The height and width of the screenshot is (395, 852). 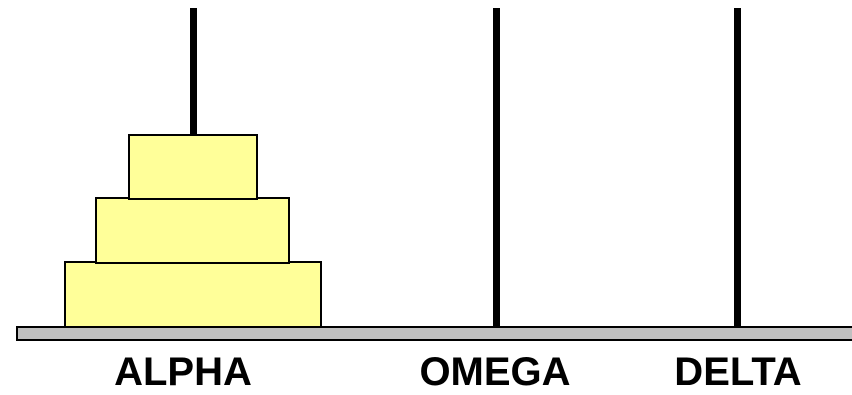 What do you see at coordinates (738, 372) in the screenshot?
I see `peg-label-delta: DELTA` at bounding box center [738, 372].